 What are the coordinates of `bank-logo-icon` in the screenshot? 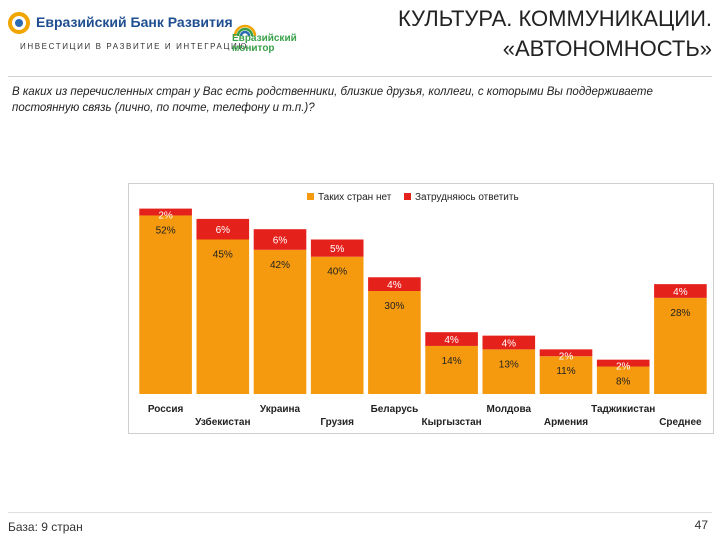 It's located at (19, 23).